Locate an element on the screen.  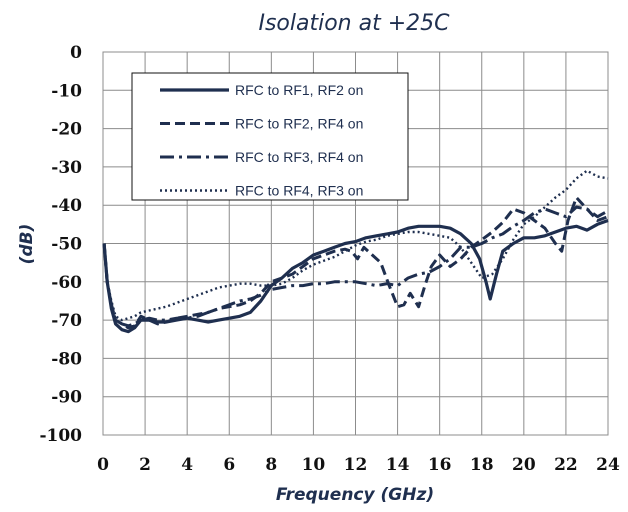
y-tick-label: -40 is located at coordinates (66, 206).